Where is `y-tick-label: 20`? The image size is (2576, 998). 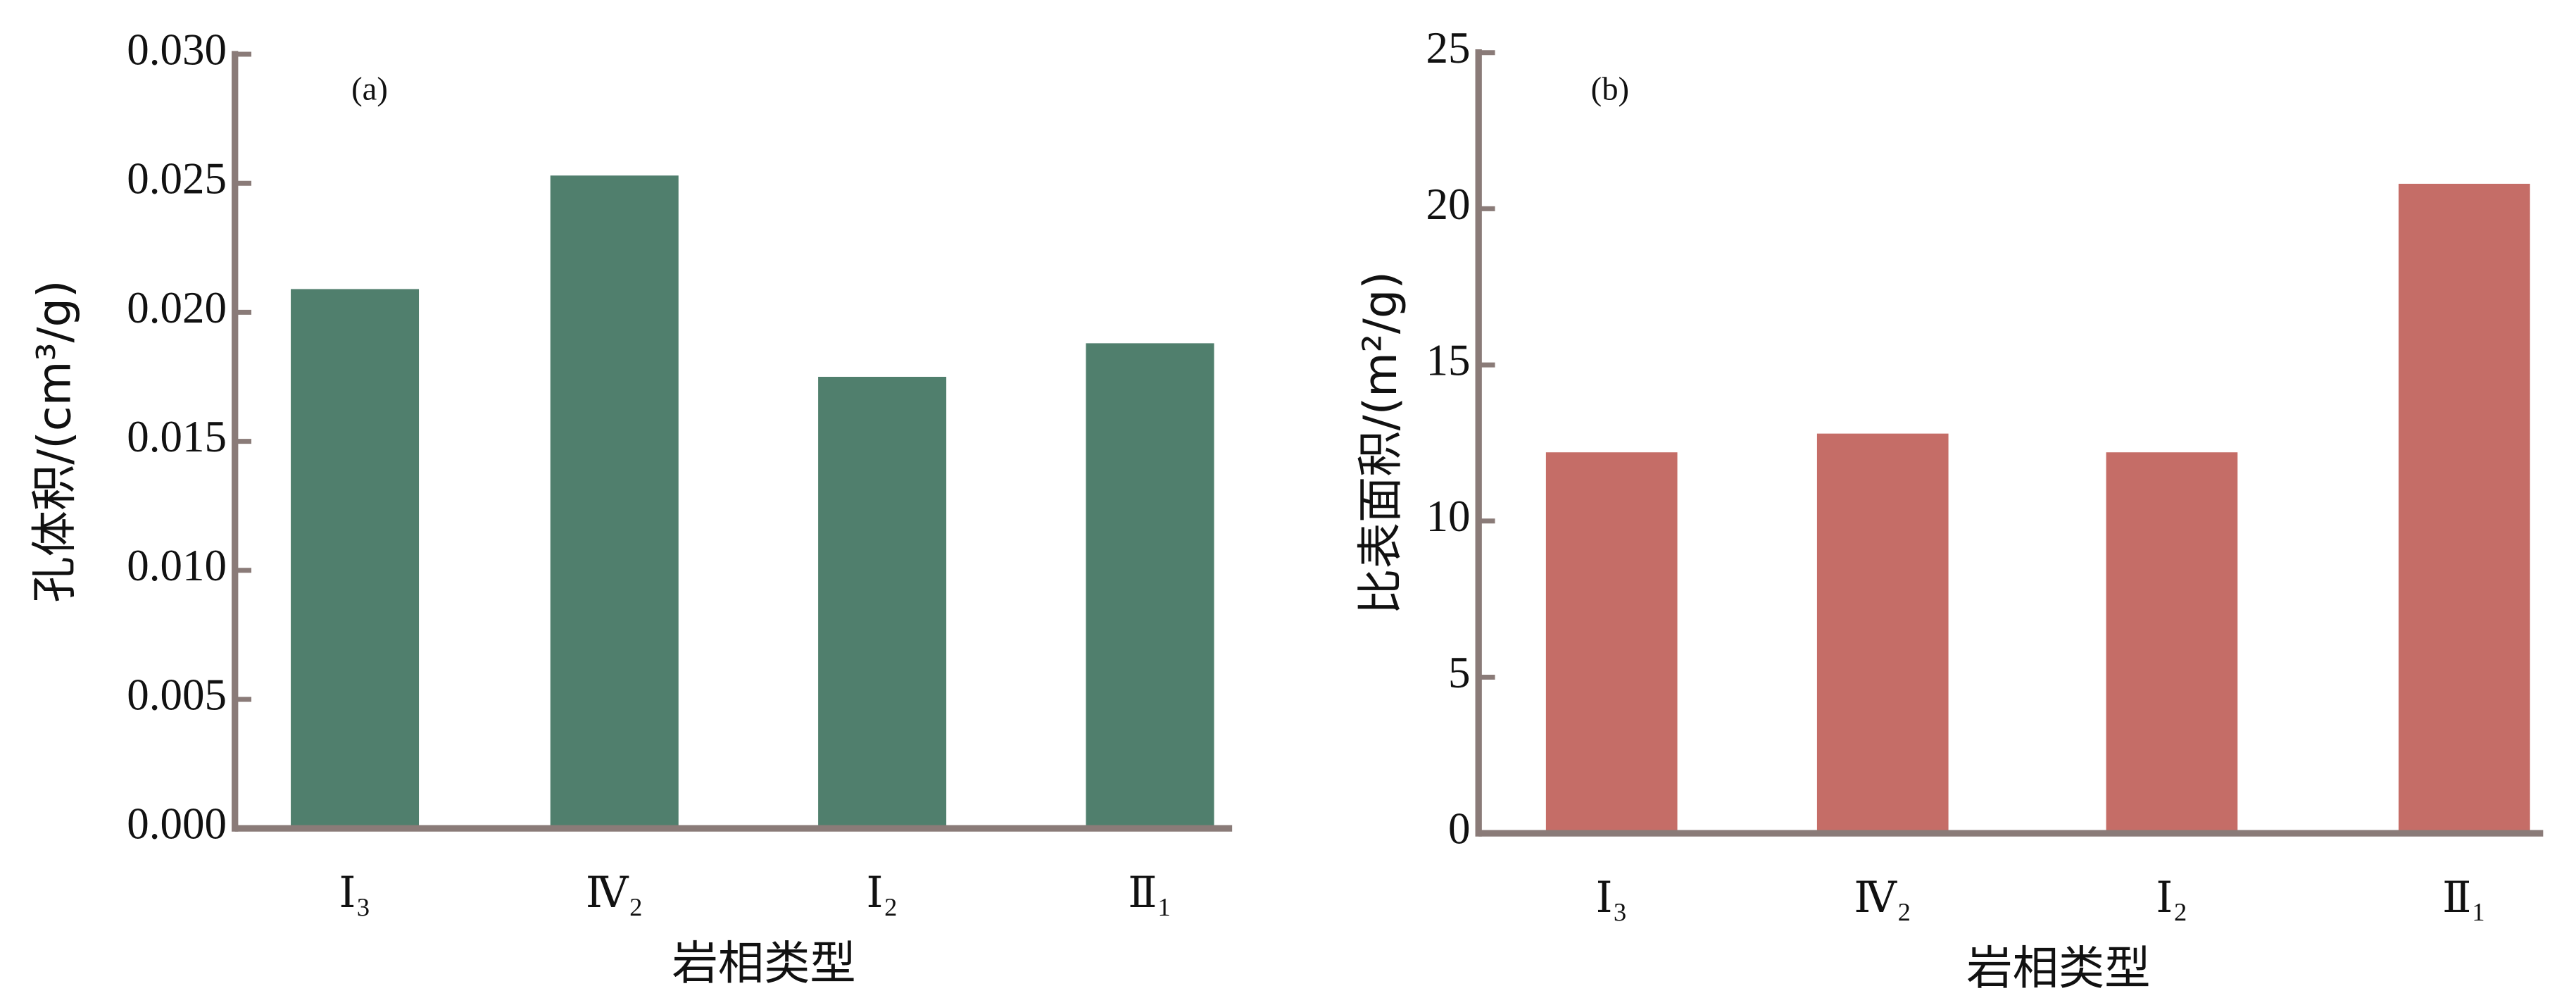
y-tick-label: 20 is located at coordinates (1448, 204).